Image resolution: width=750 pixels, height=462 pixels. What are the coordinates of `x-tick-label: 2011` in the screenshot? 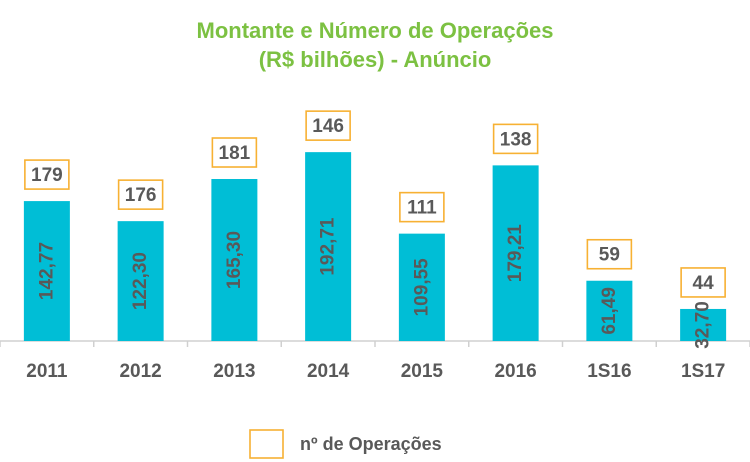 It's located at (47, 371).